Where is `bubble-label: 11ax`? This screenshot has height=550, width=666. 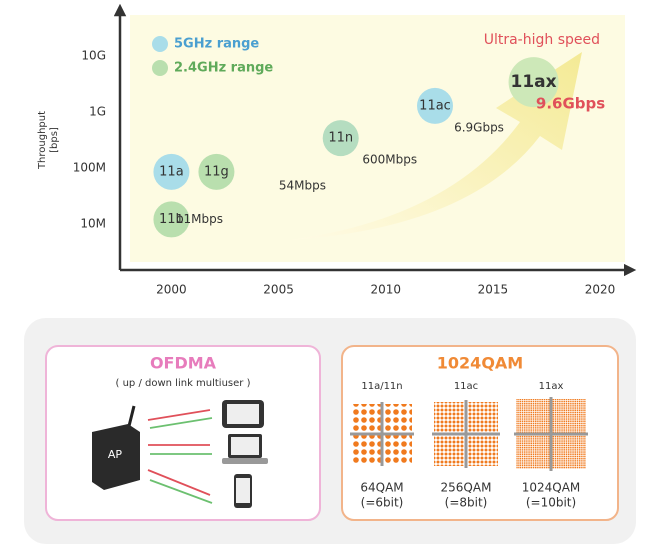 bubble-label: 11ax is located at coordinates (534, 82).